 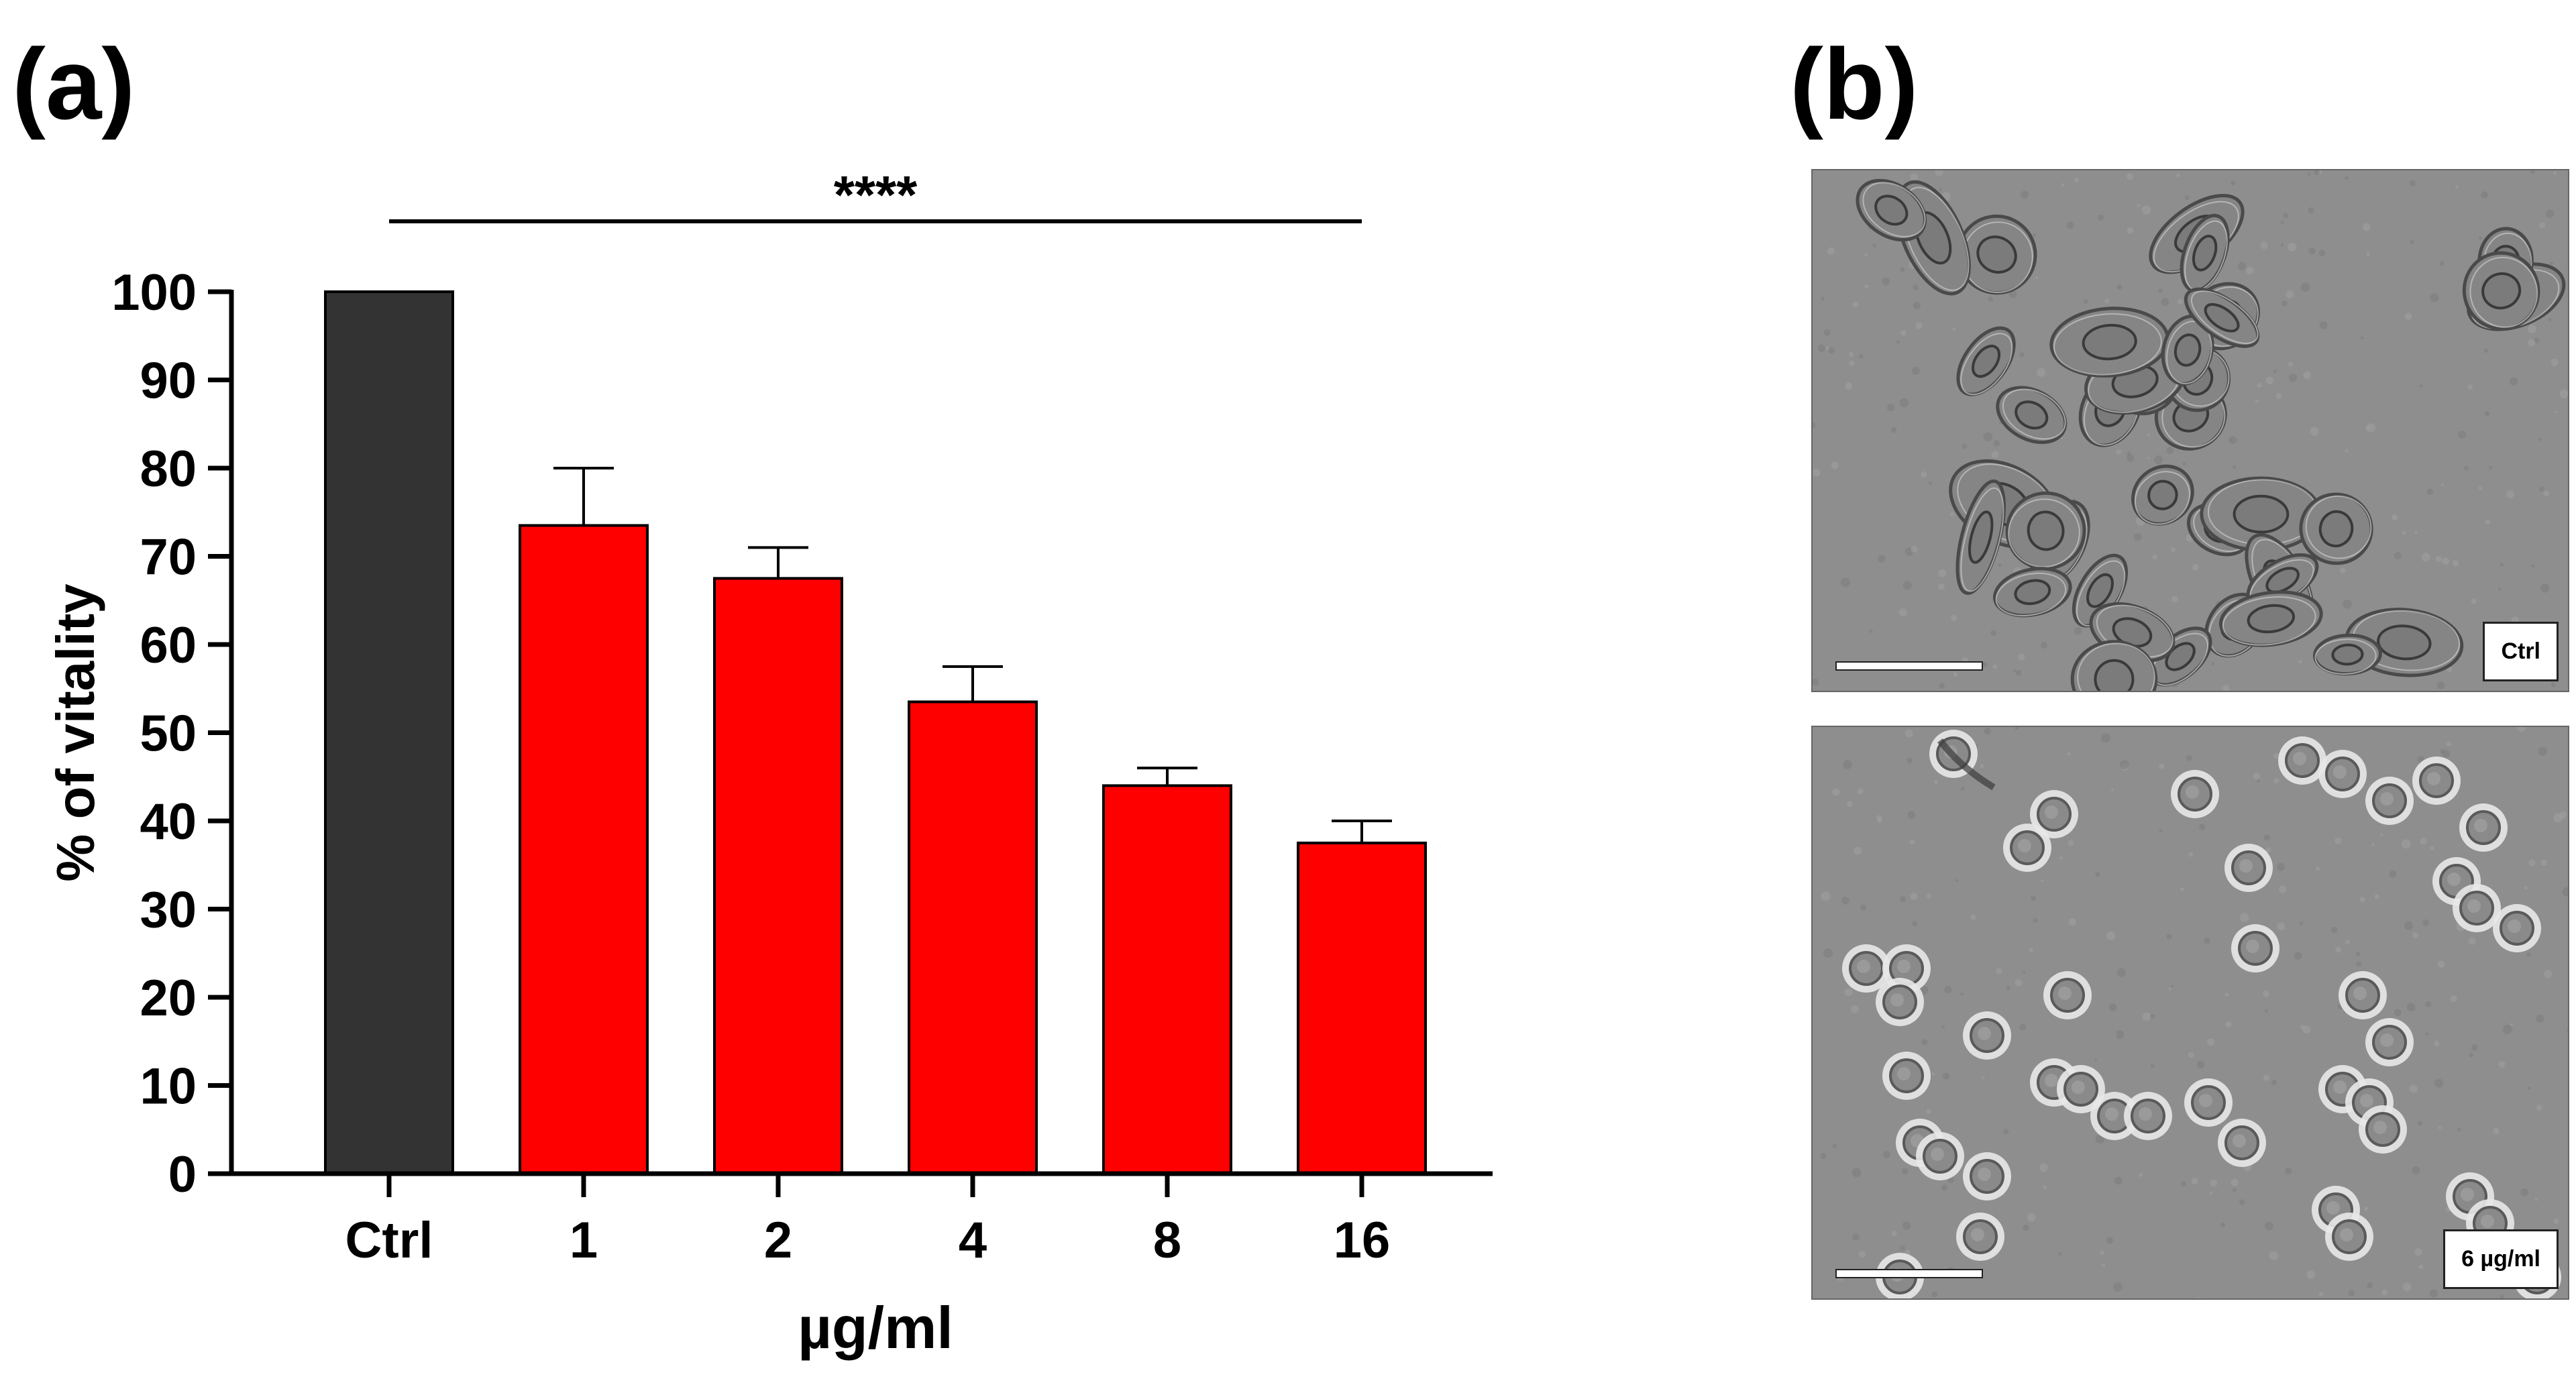 I want to click on significance-asterisks: ****, so click(x=876, y=195).